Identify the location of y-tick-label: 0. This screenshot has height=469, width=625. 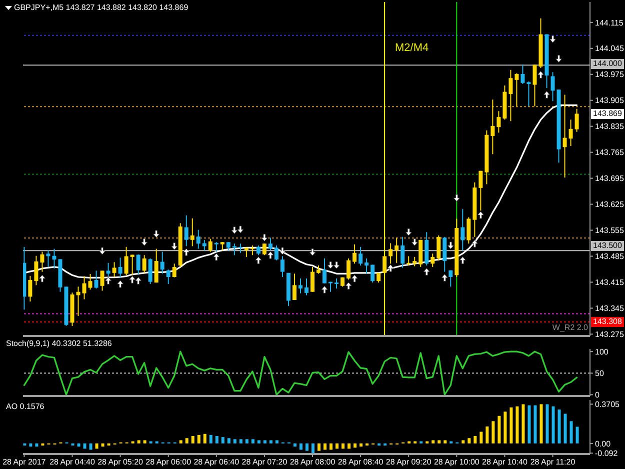
(597, 395).